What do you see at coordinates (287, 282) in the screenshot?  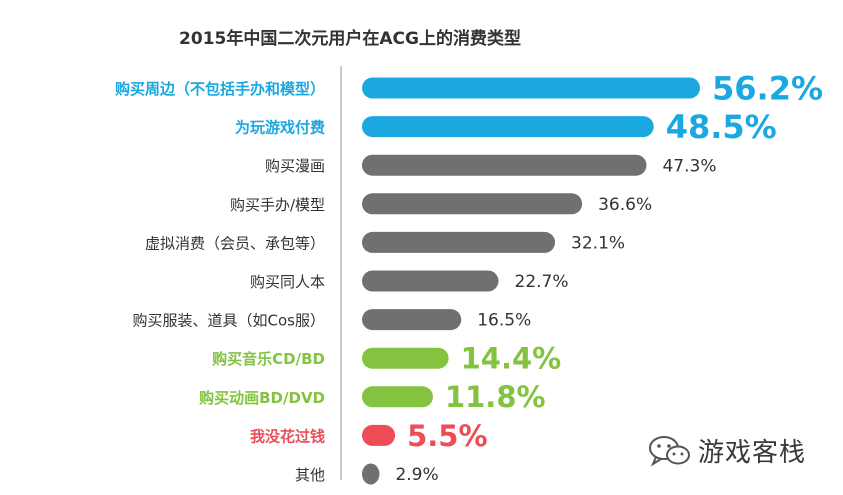 I see `category-label: 购买同人本` at bounding box center [287, 282].